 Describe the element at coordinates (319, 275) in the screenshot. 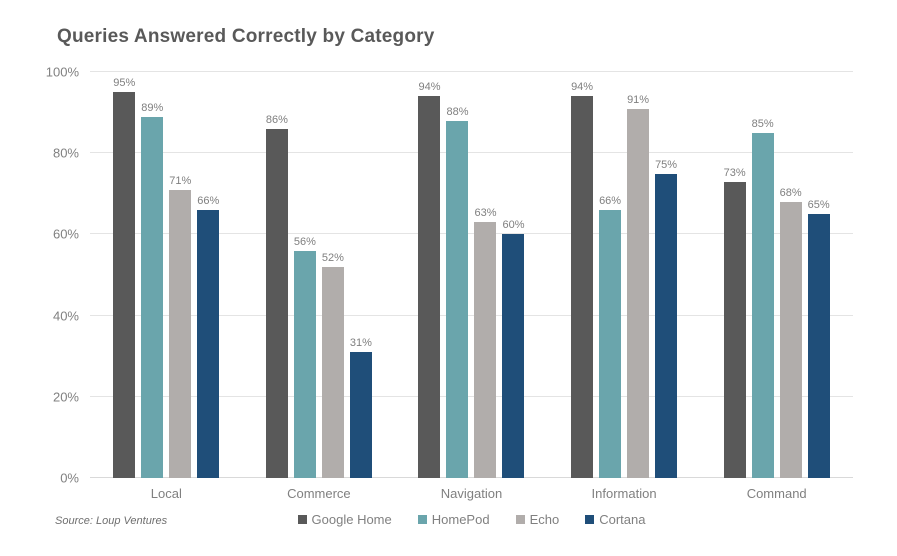

I see `bar-group-commerce: 86% 56% 52% 31%` at that location.